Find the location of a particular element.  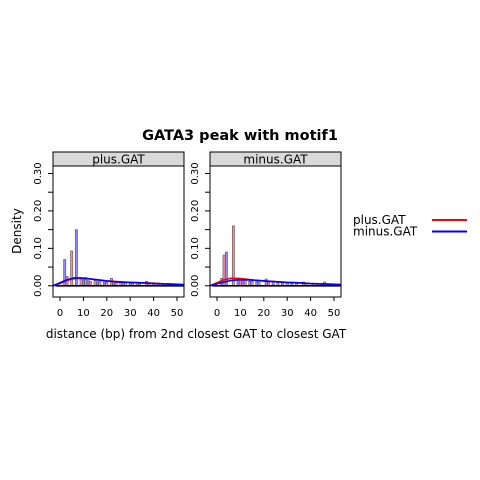

legend-label: plus.GAT is located at coordinates (379, 220).